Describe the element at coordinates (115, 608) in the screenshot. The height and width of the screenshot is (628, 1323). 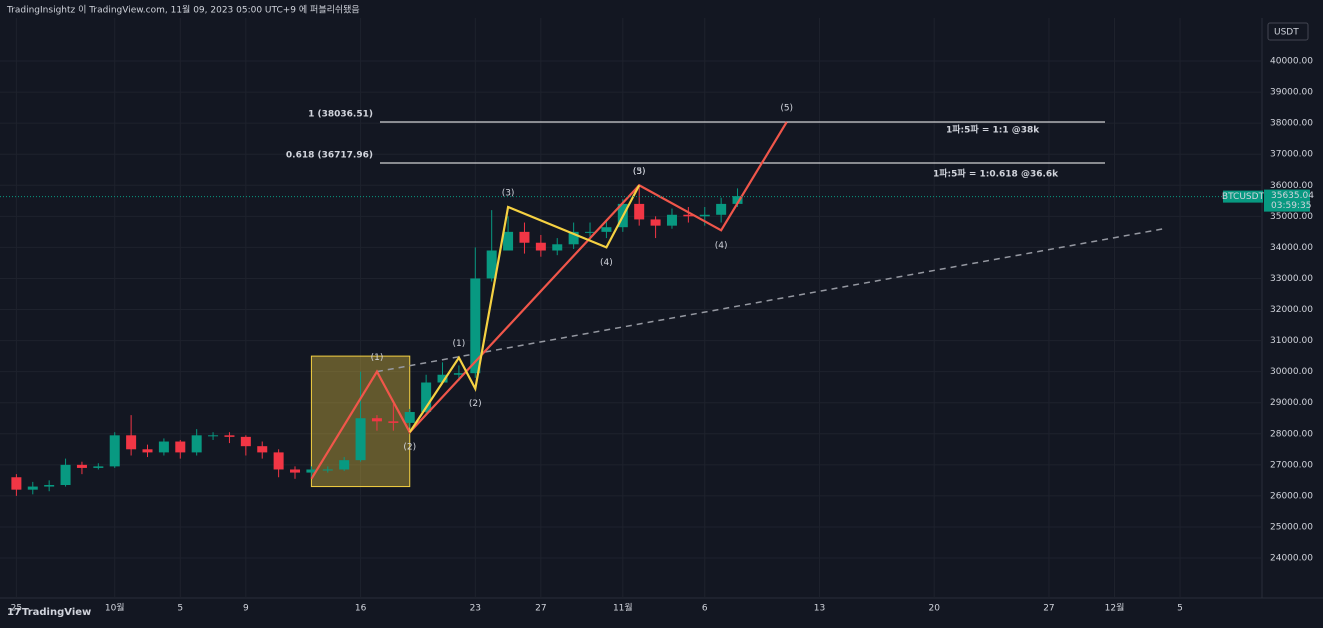
I see `x-tick-label: 10월` at that location.